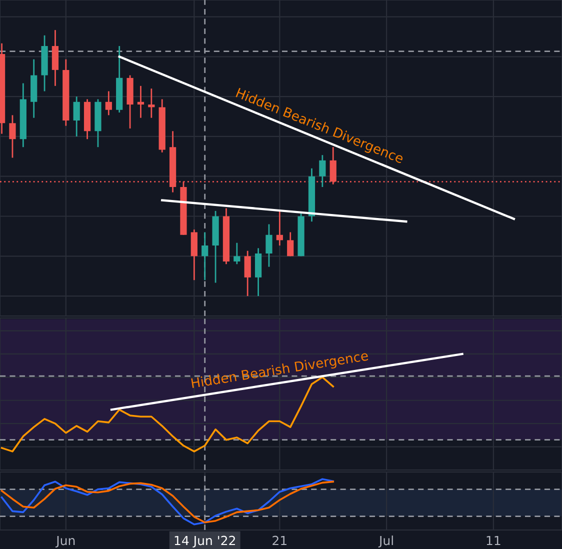 The height and width of the screenshot is (549, 562). Describe the element at coordinates (204, 542) in the screenshot. I see `x-tick-label: 14 Jun '22` at that location.